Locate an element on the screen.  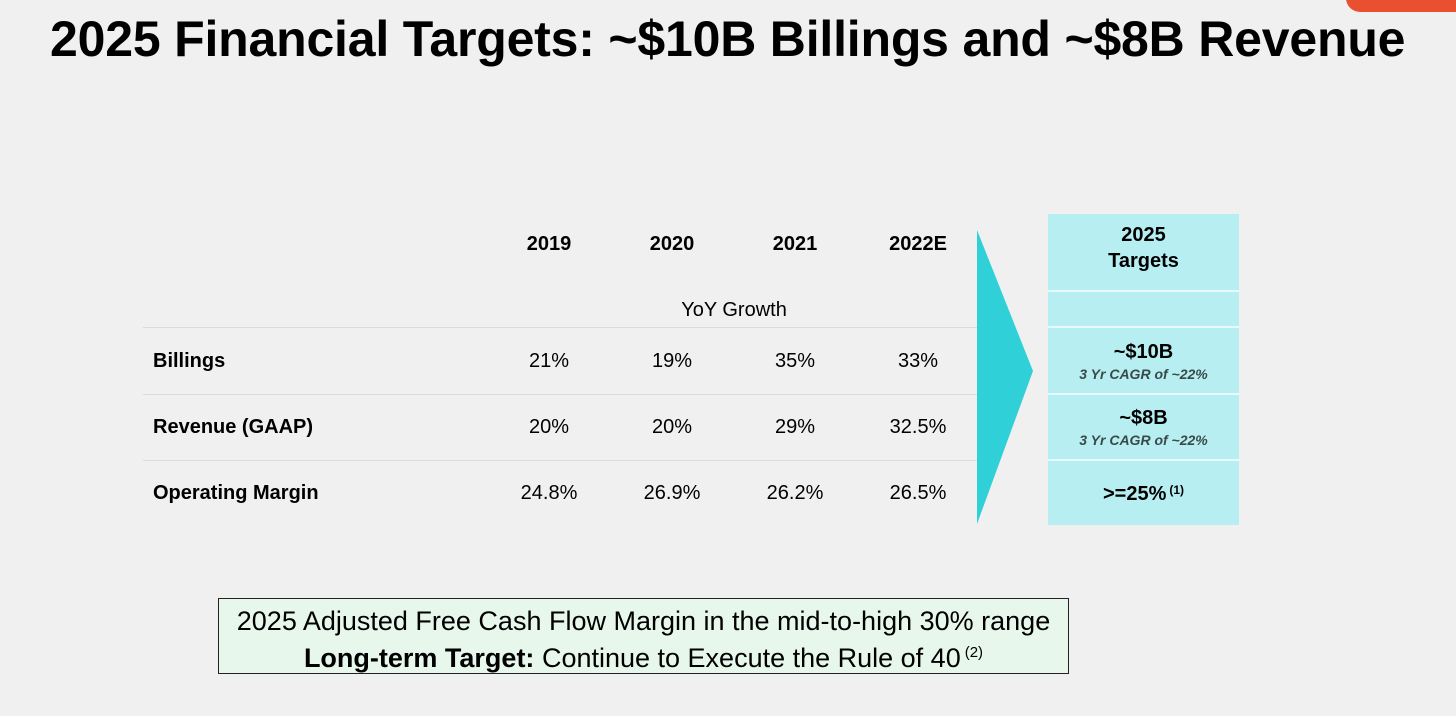
table-cell: 29% is located at coordinates (795, 427).